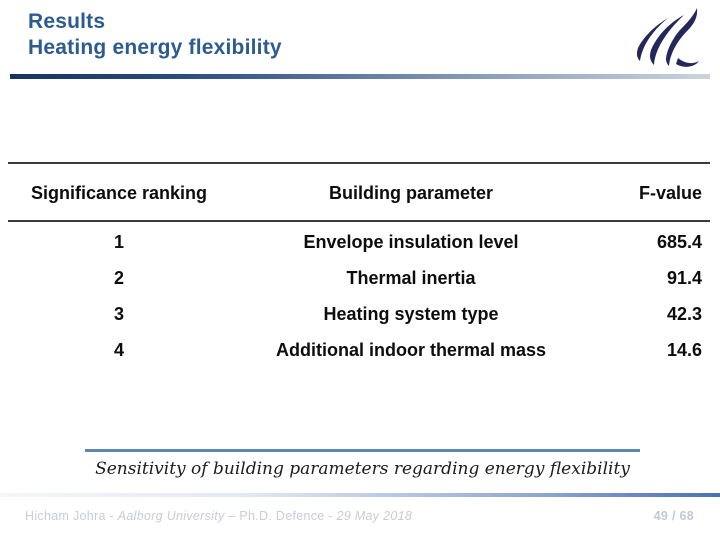  Describe the element at coordinates (670, 193) in the screenshot. I see `header-f-value: F-value` at that location.